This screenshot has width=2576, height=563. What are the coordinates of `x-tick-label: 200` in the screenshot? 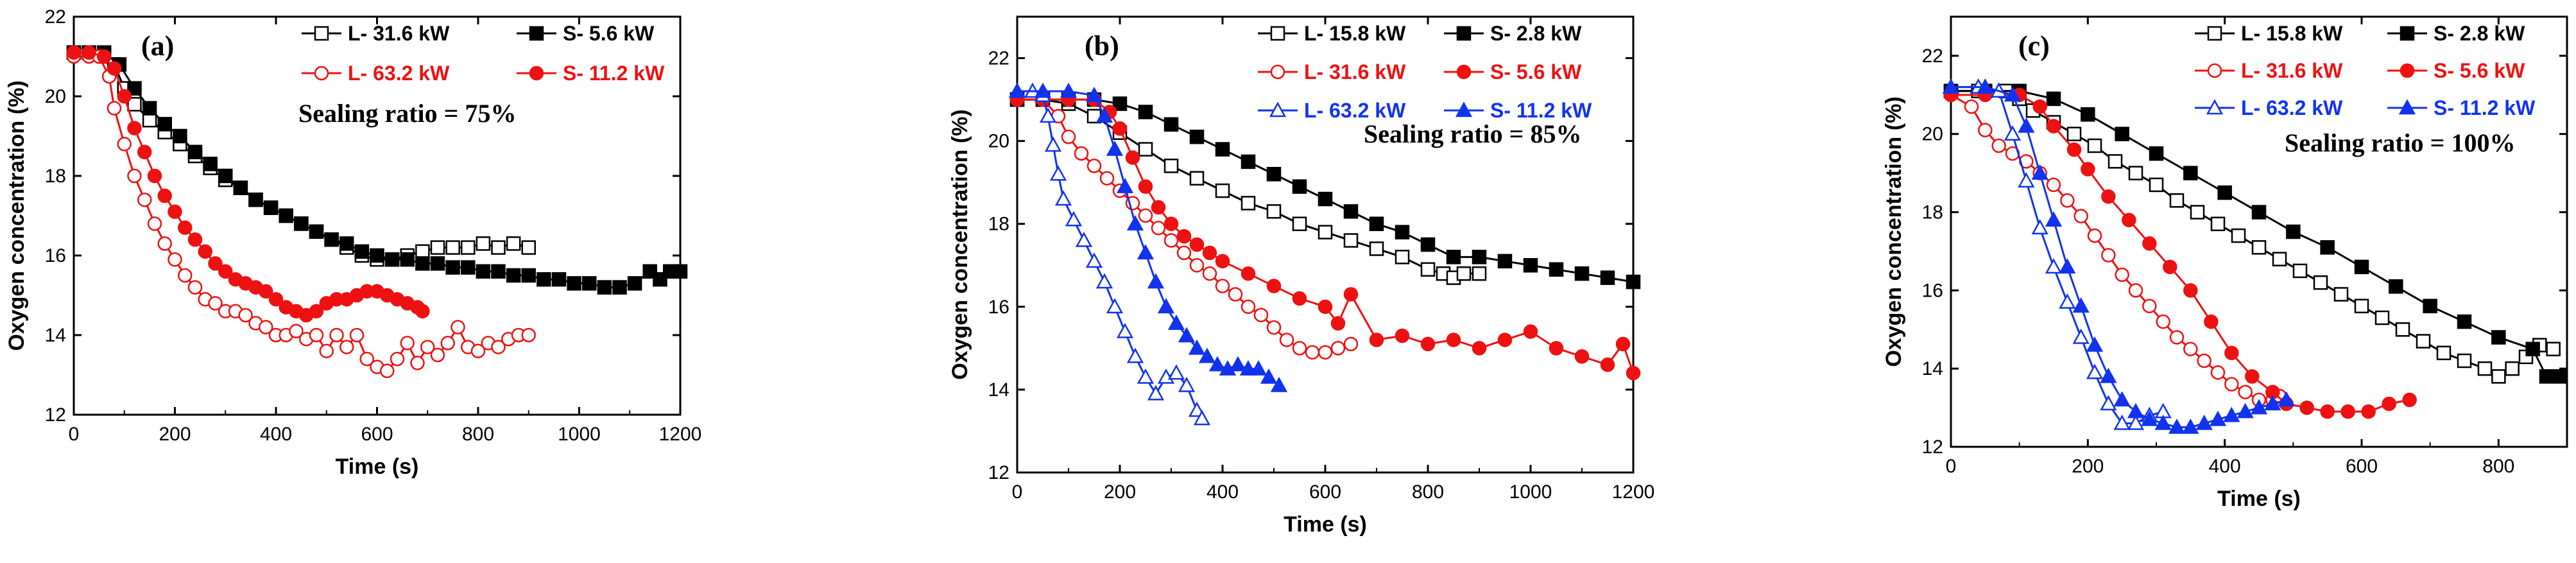 It's located at (175, 434).